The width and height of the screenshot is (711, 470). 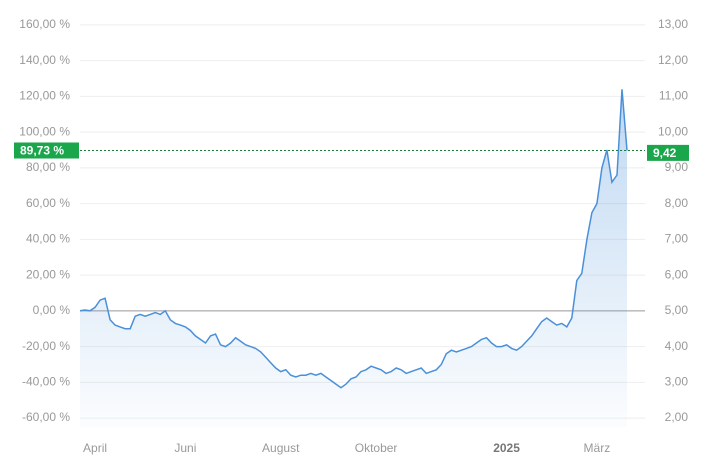 I want to click on y2-tick-label: 9,00, so click(x=677, y=167).